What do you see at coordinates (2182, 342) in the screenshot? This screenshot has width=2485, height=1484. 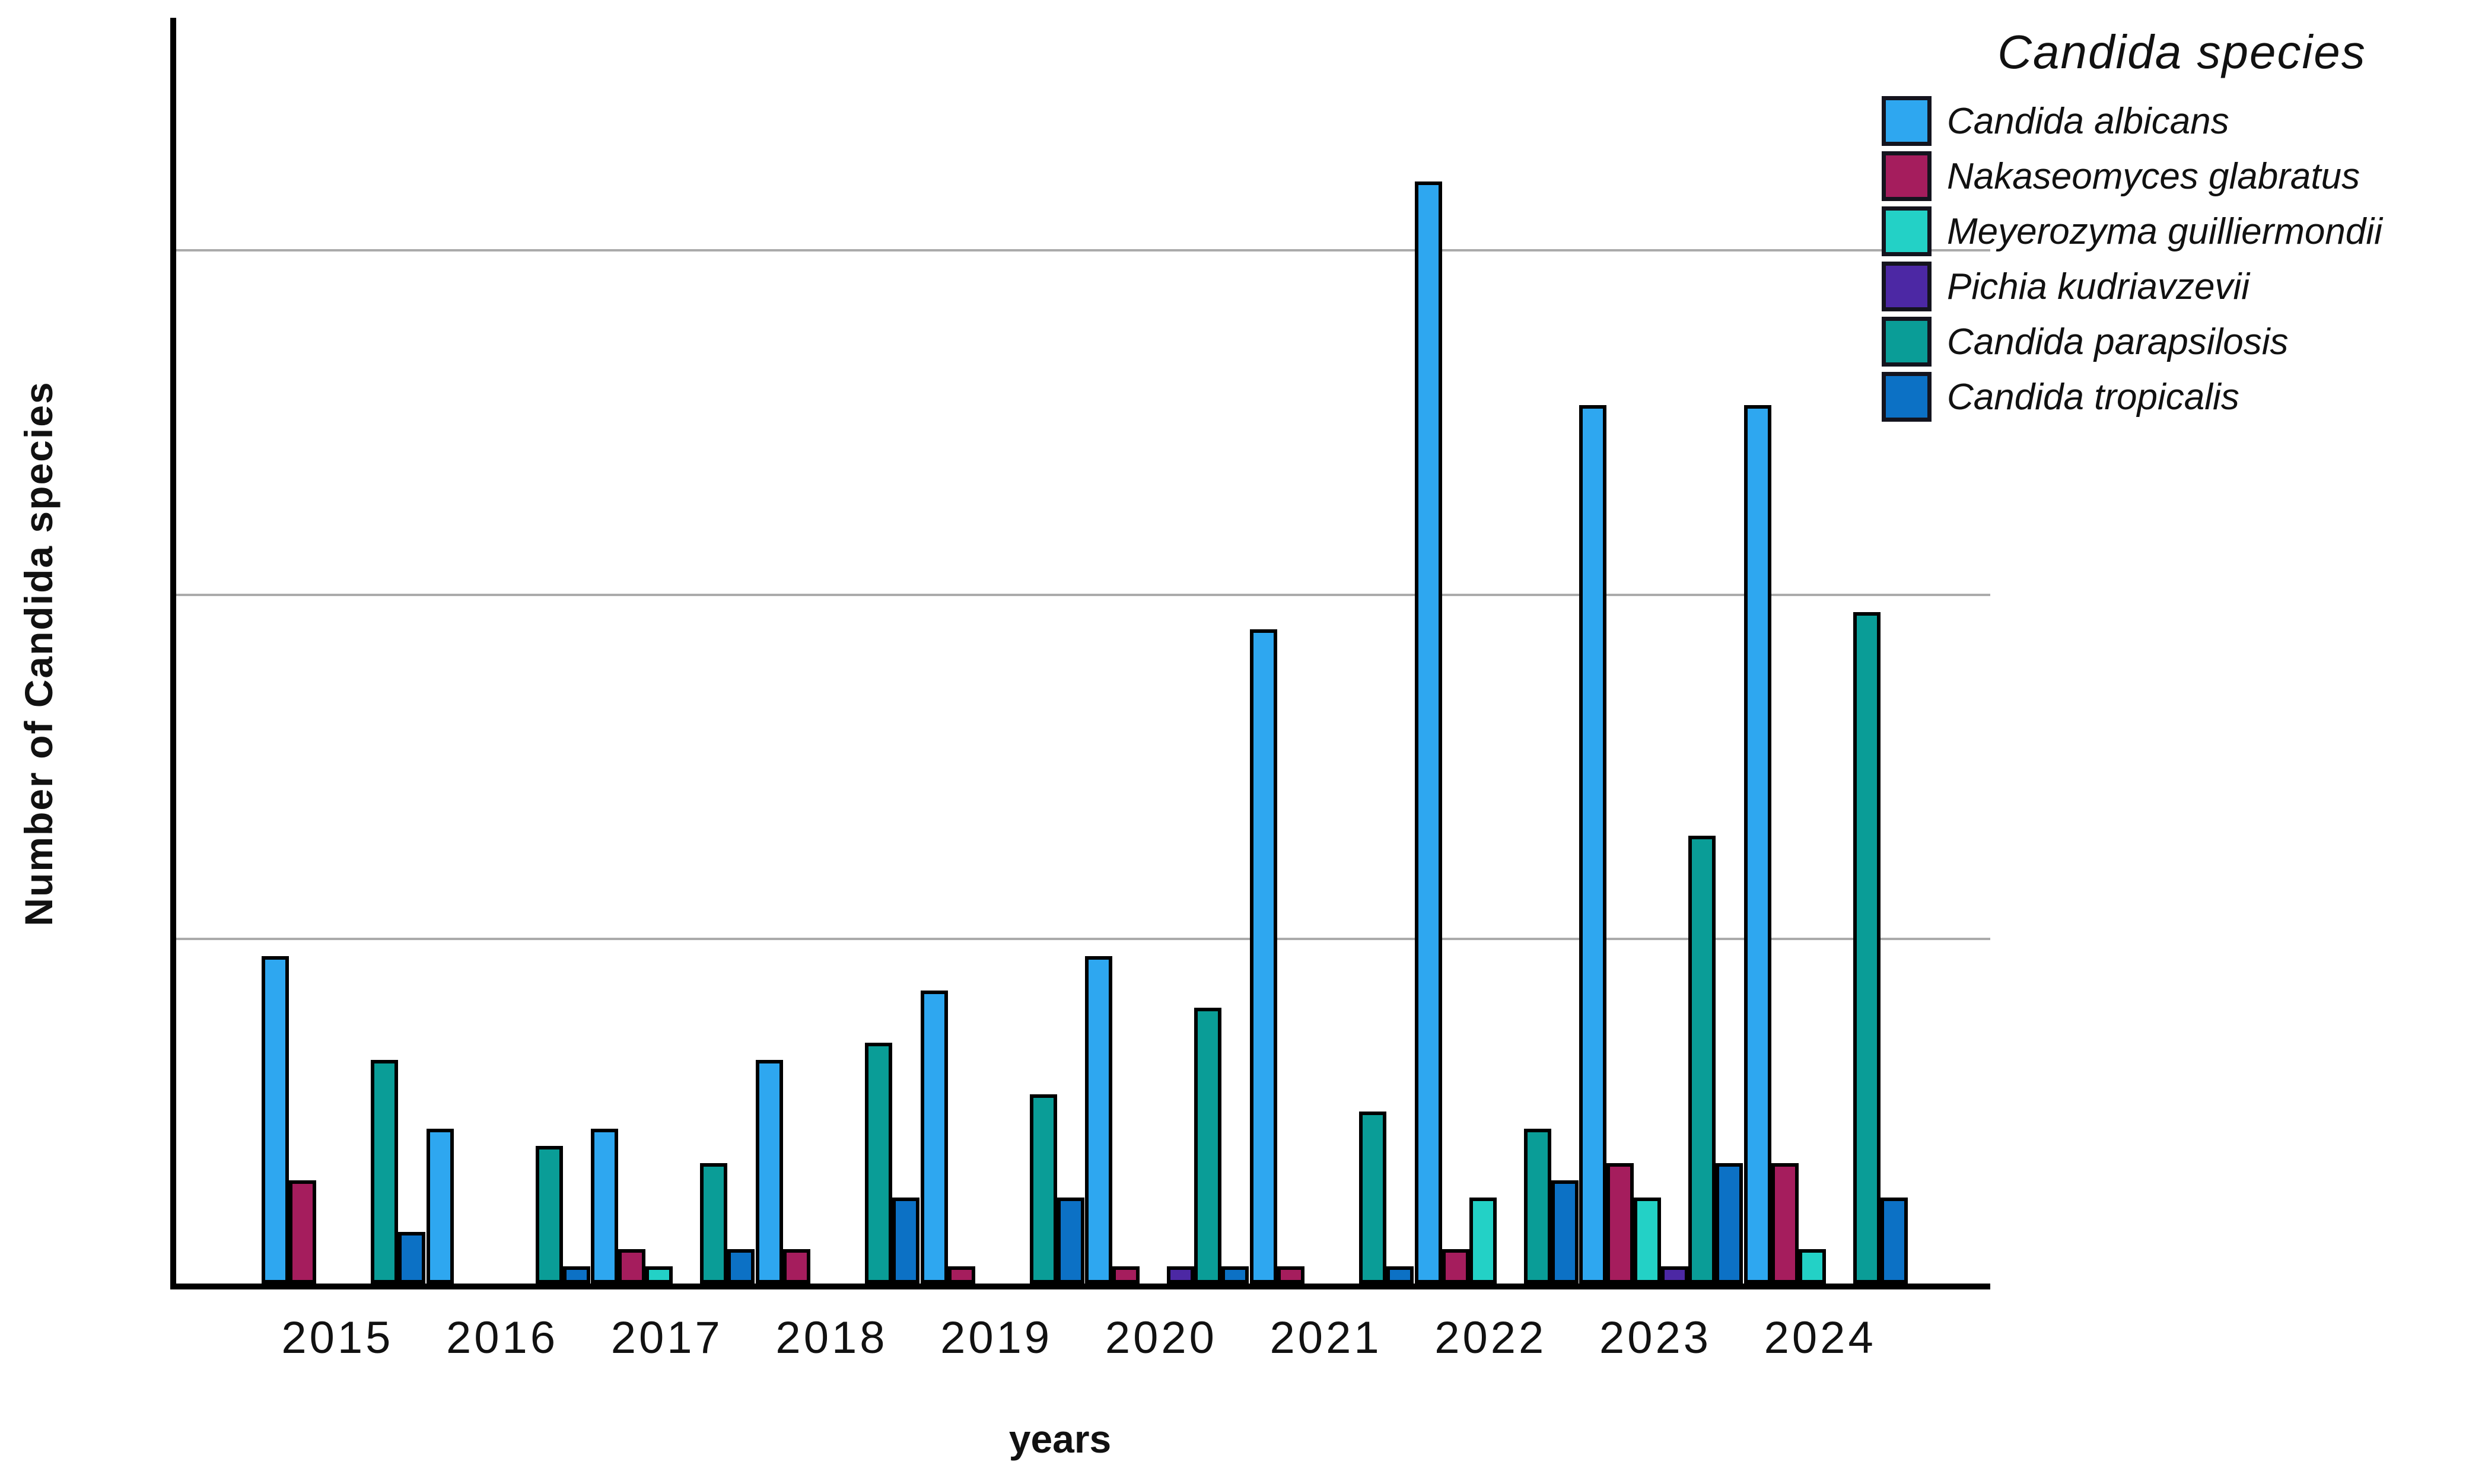 I see `legend-entry-candida-parapsilosis: Candida parapsilosis` at bounding box center [2182, 342].